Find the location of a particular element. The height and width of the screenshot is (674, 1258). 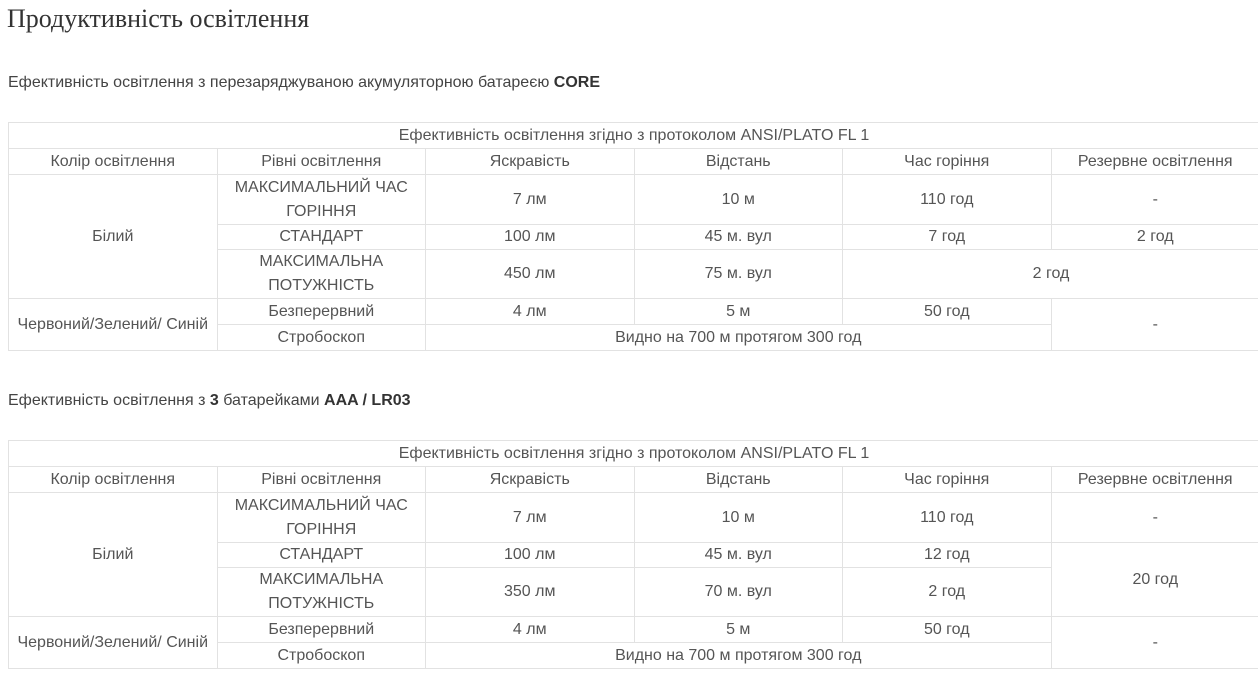

subtitle-part: CORE is located at coordinates (577, 82).